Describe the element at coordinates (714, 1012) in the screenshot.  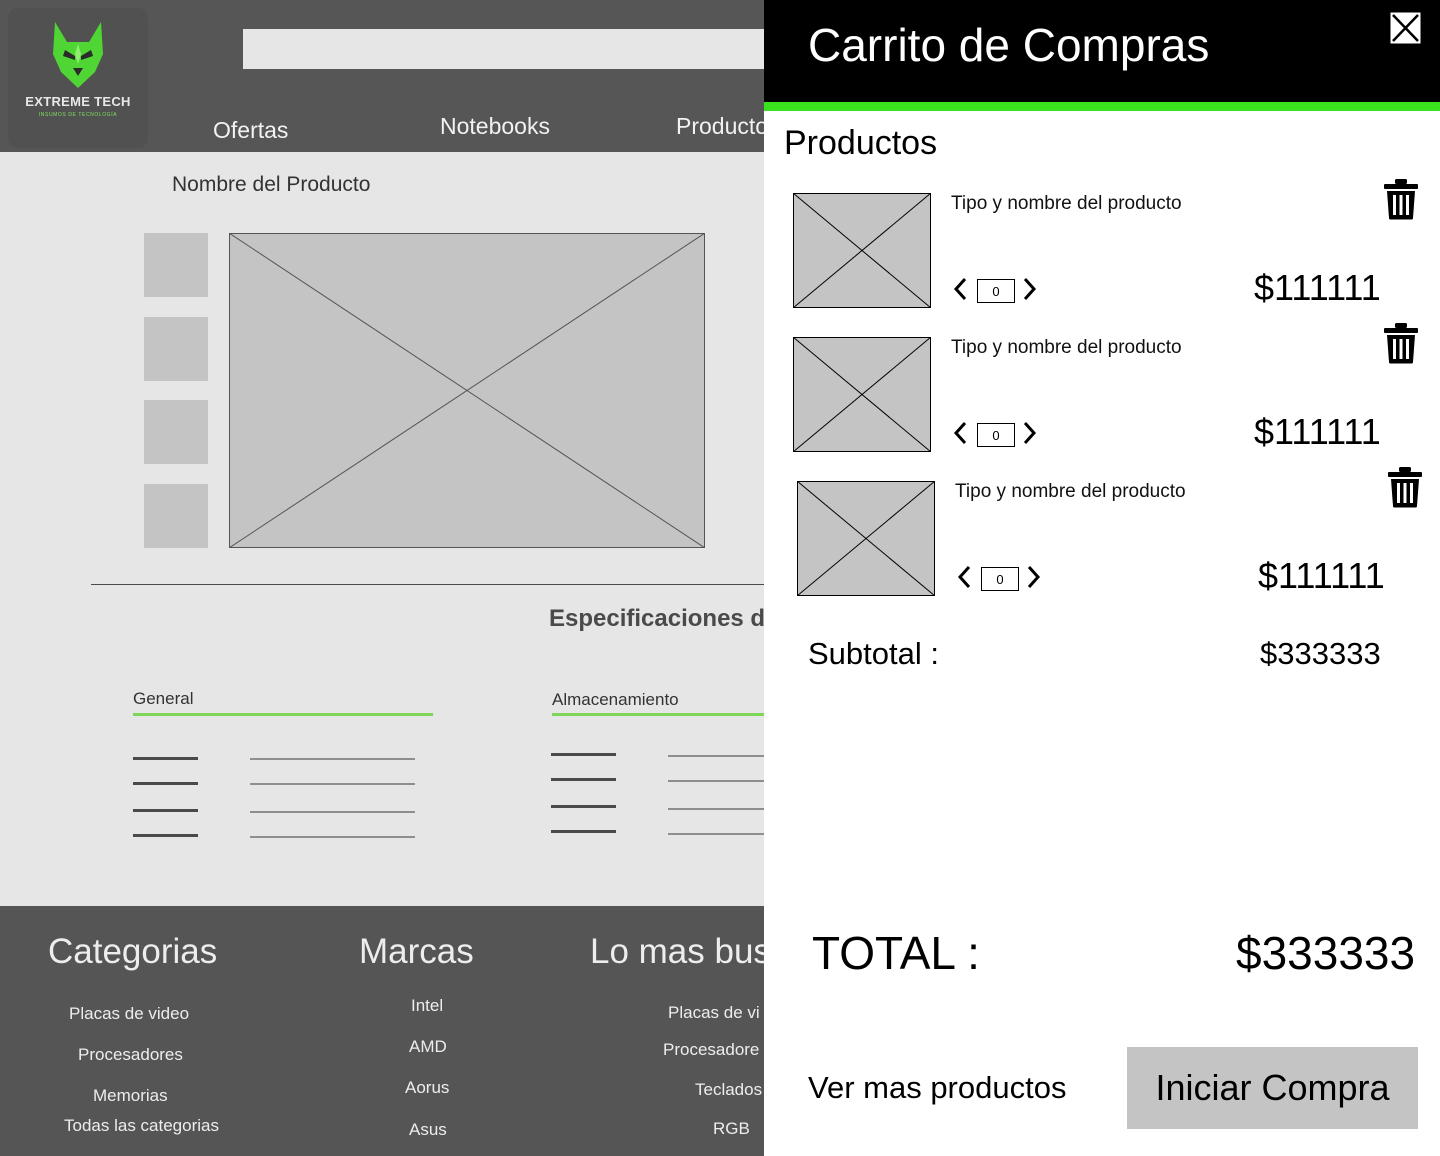
I see `footer-link: Placas de vi` at that location.